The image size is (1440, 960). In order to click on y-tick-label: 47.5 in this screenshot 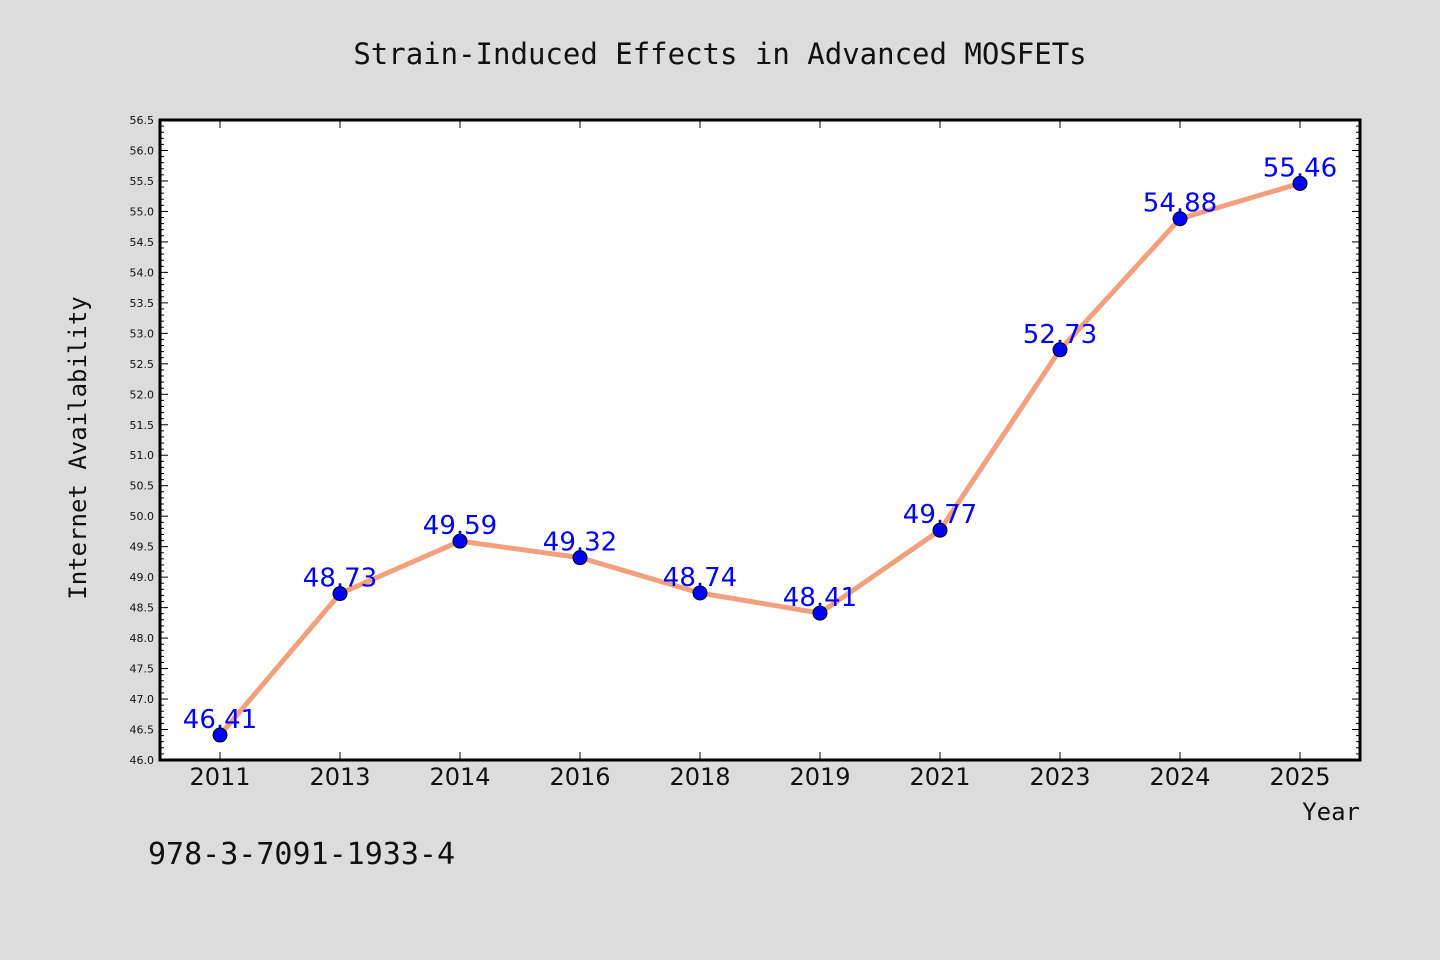, I will do `click(142, 669)`.